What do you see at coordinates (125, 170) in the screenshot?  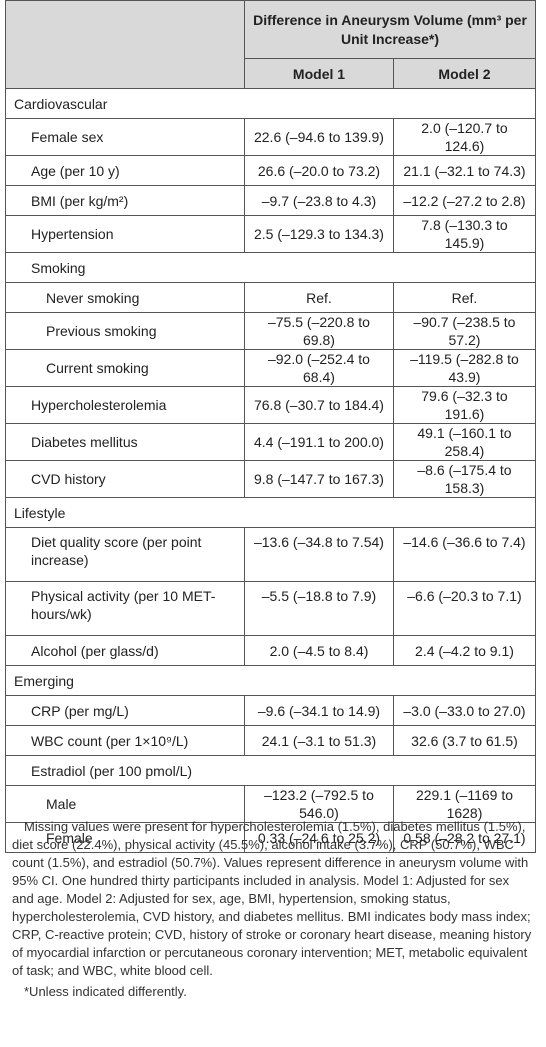 I see `row-label: Age (per 10 y)` at bounding box center [125, 170].